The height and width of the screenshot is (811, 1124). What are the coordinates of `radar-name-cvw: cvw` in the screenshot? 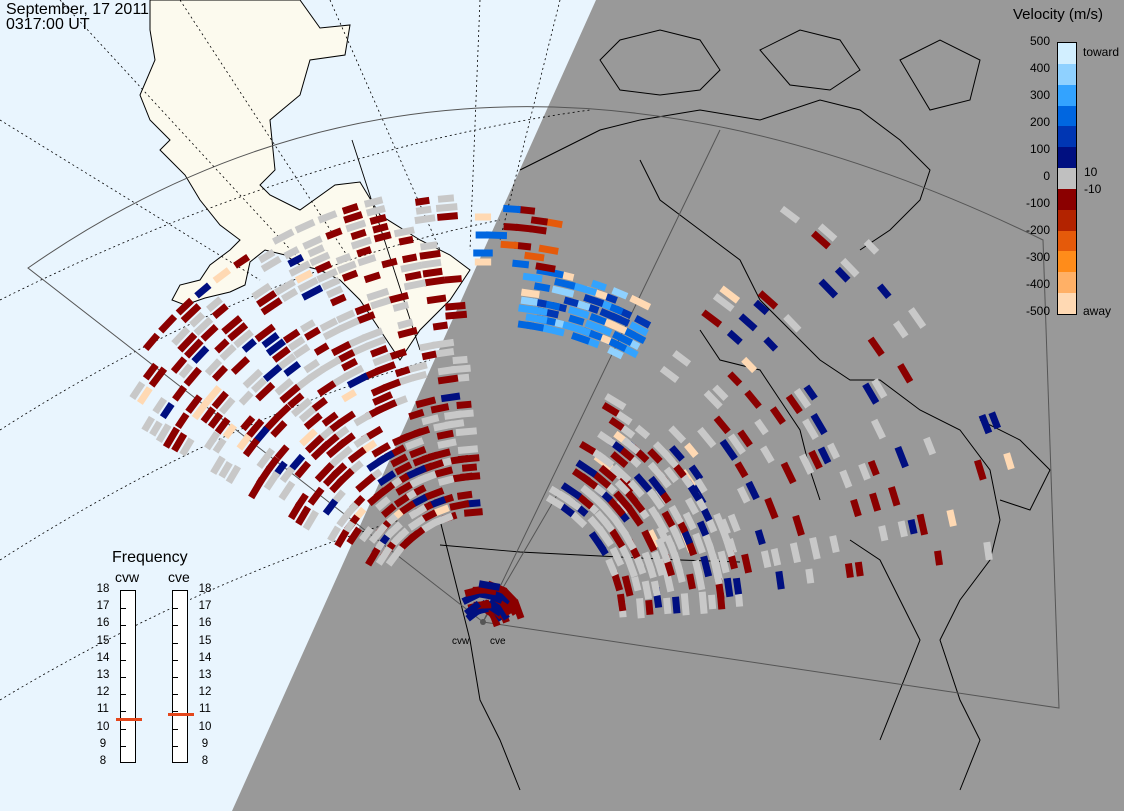 It's located at (127, 577).